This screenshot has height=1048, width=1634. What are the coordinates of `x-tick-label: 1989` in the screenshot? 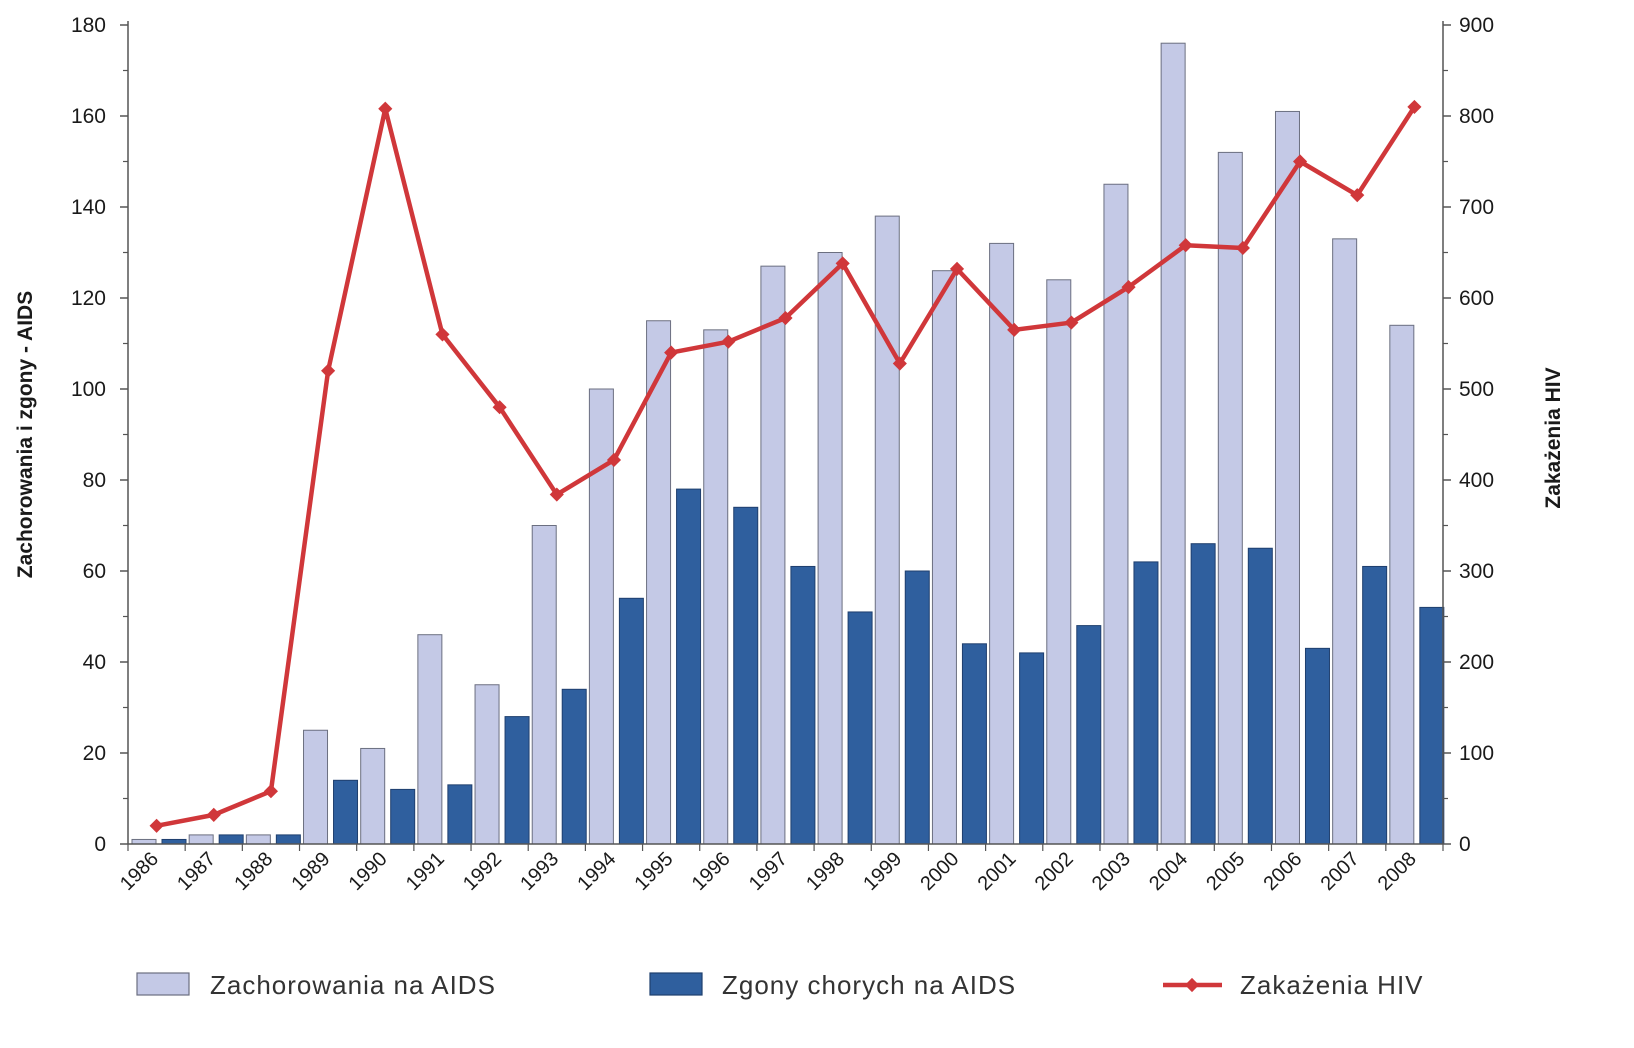 It's located at (310, 871).